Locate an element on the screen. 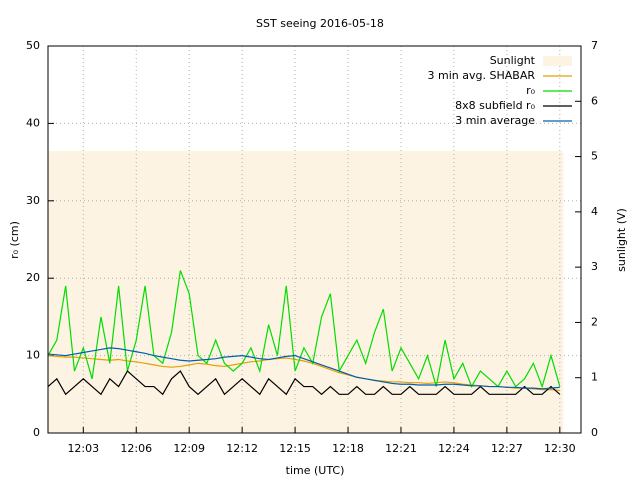  y2-axis-label: sunlight (V) is located at coordinates (621, 240).